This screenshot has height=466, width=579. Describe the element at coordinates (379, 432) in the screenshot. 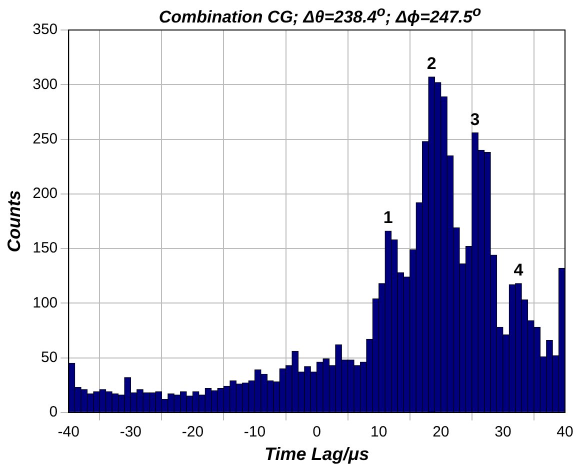

I see `x-tick-label: 10` at that location.